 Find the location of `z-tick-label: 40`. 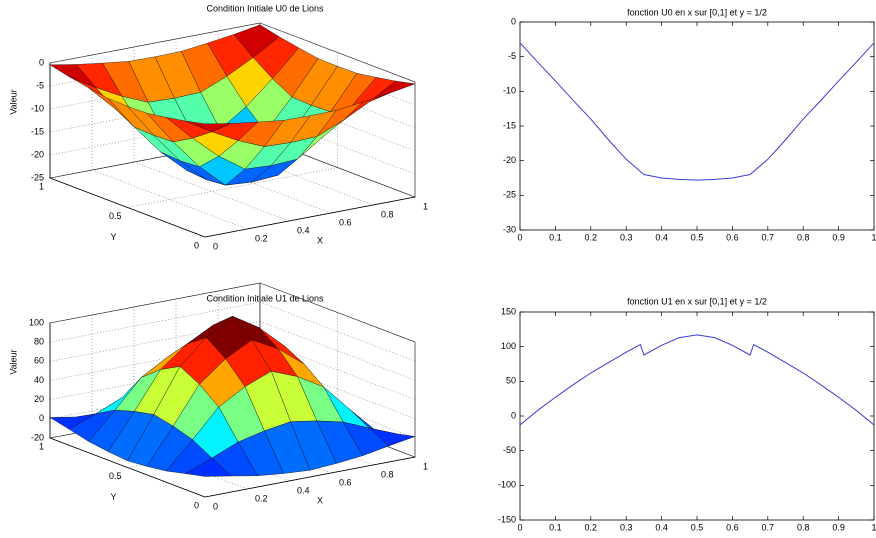

z-tick-label: 40 is located at coordinates (39, 380).